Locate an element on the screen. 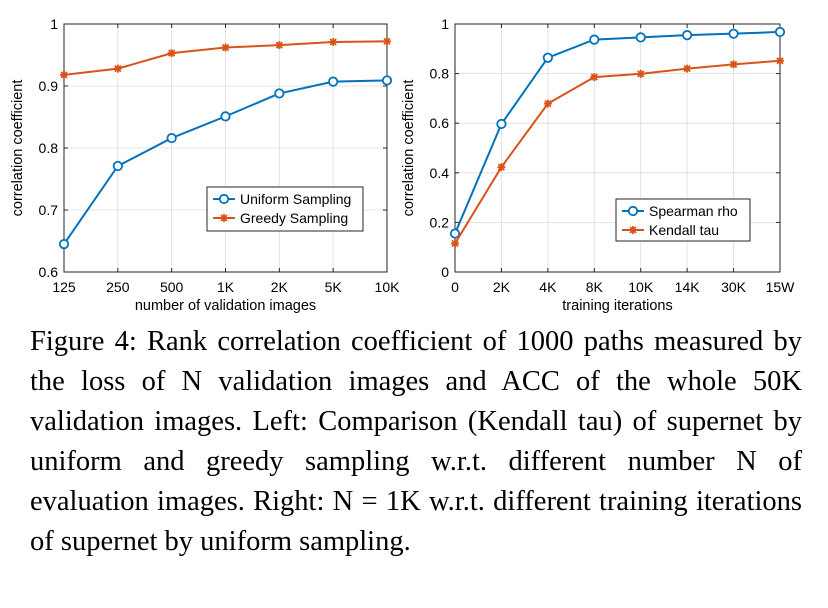 This screenshot has width=828, height=608. y-tick-label: 0.9 is located at coordinates (49, 86).